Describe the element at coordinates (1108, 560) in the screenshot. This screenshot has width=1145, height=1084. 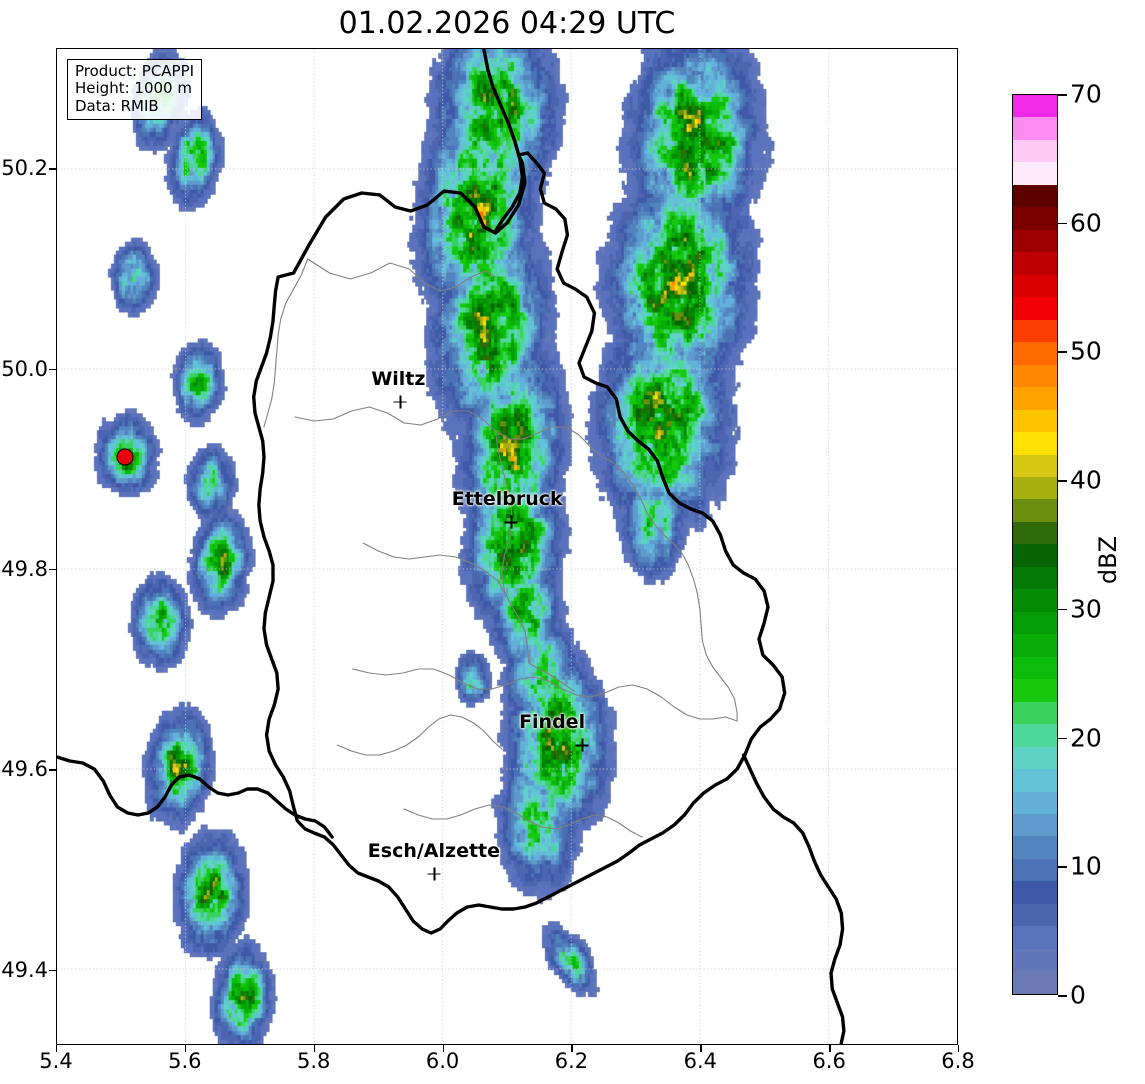
I see `colorbar-title: dBZ` at that location.